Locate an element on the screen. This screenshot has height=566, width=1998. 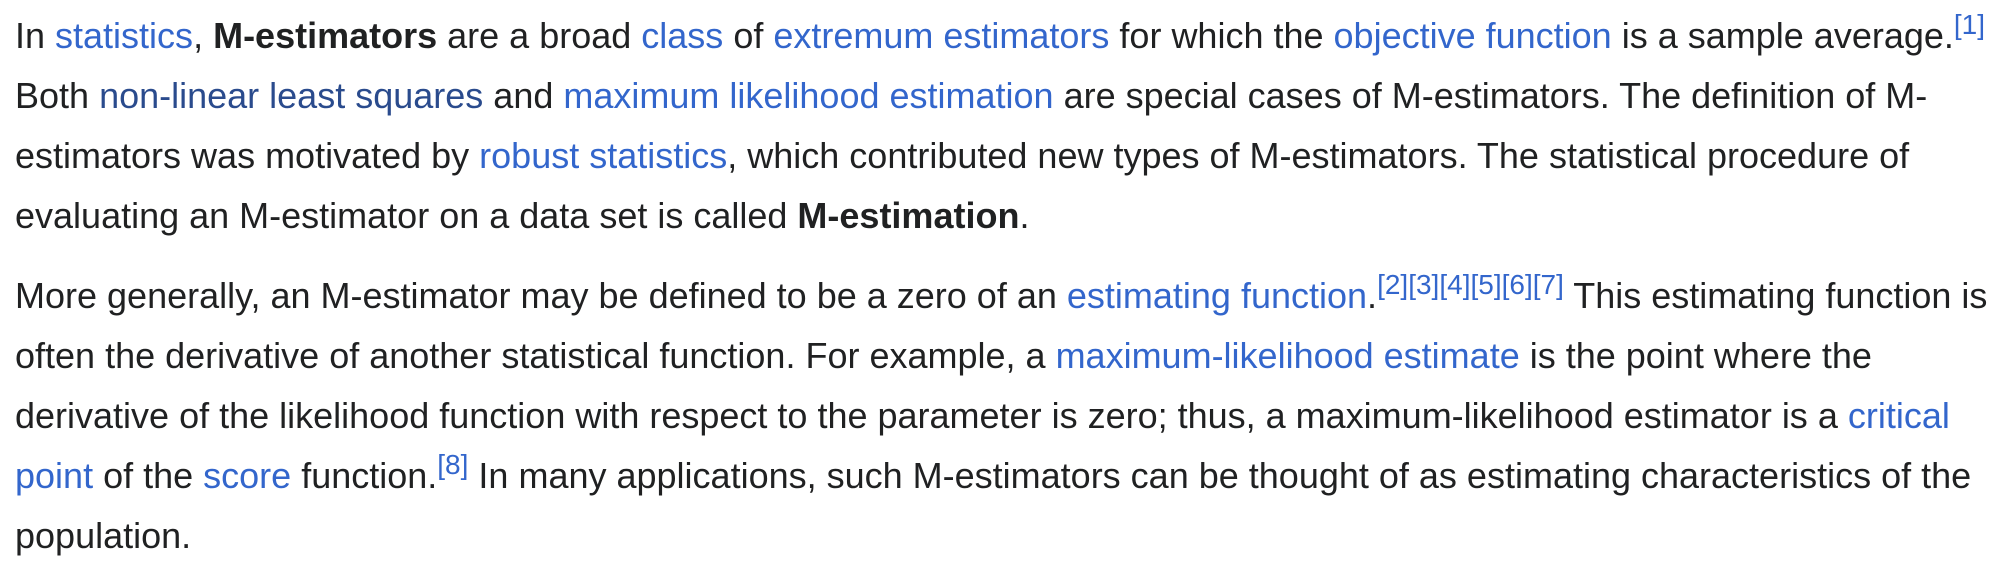
link-robust-statistics: robust statistics is located at coordinates (603, 155).